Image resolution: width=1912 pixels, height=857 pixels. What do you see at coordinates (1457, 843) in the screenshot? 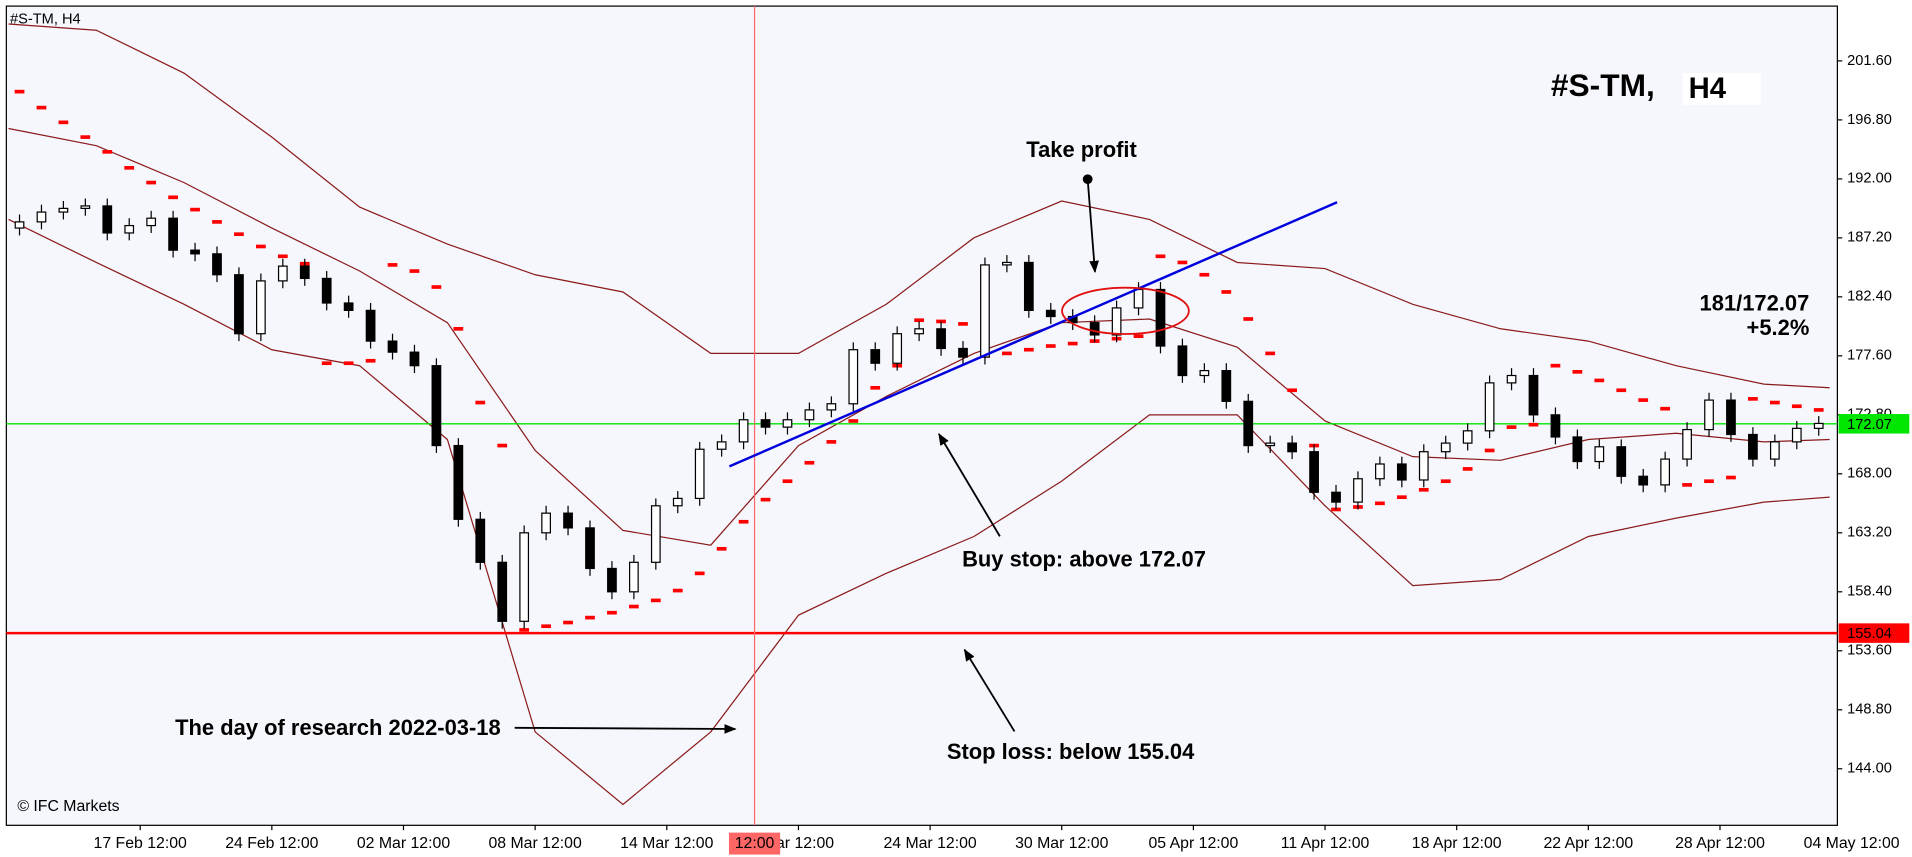
I see `x-tick-label: 18 Apr 12:00` at bounding box center [1457, 843].